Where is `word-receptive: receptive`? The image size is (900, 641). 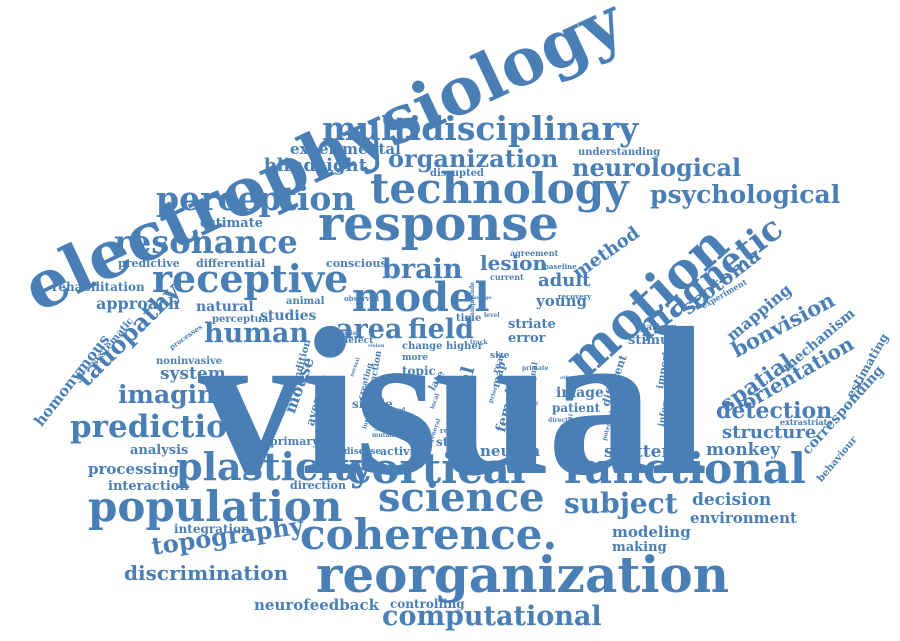 word-receptive: receptive is located at coordinates (250, 278).